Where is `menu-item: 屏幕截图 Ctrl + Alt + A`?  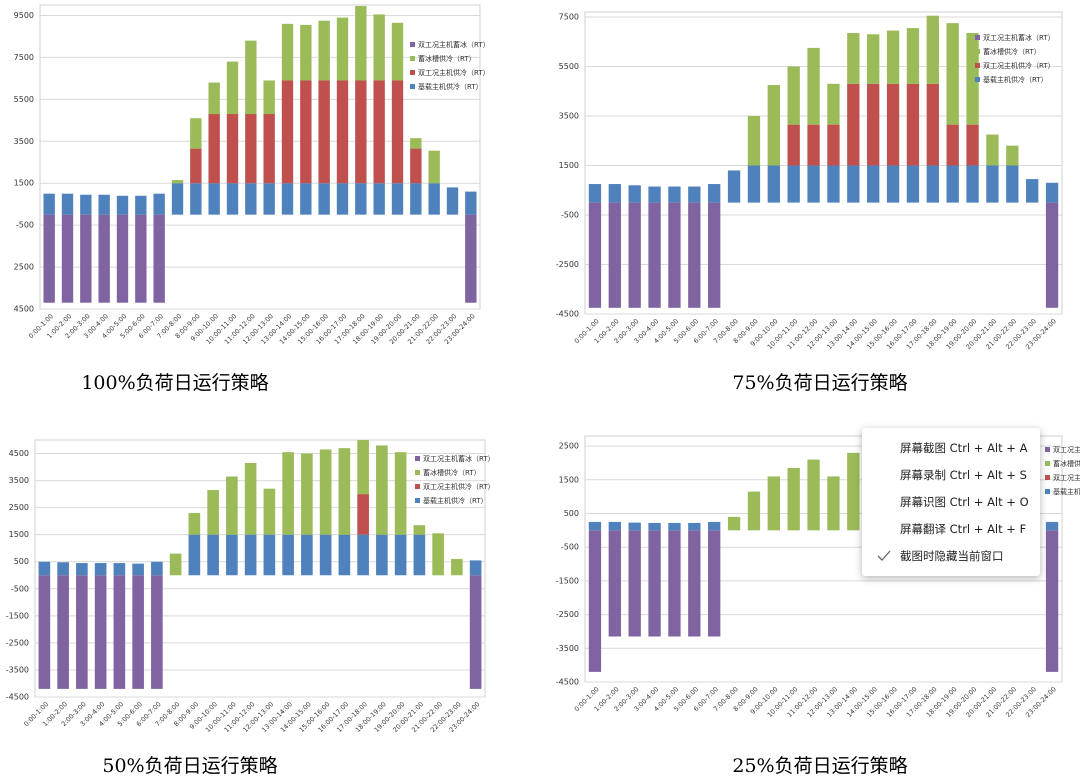
menu-item: 屏幕截图 Ctrl + Alt + A is located at coordinates (964, 448).